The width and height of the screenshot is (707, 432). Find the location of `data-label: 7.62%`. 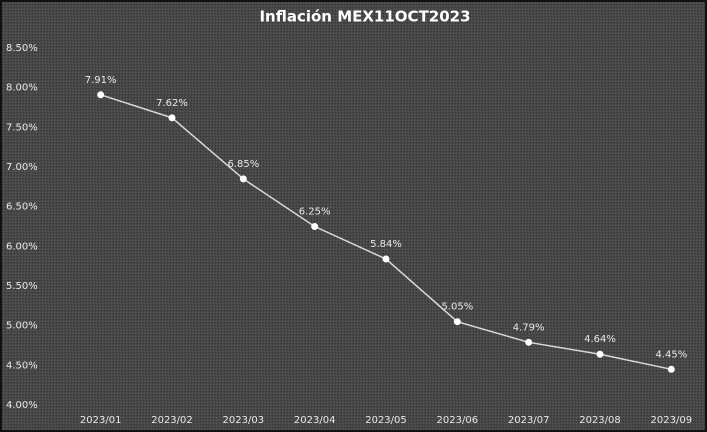

data-label: 7.62% is located at coordinates (172, 103).